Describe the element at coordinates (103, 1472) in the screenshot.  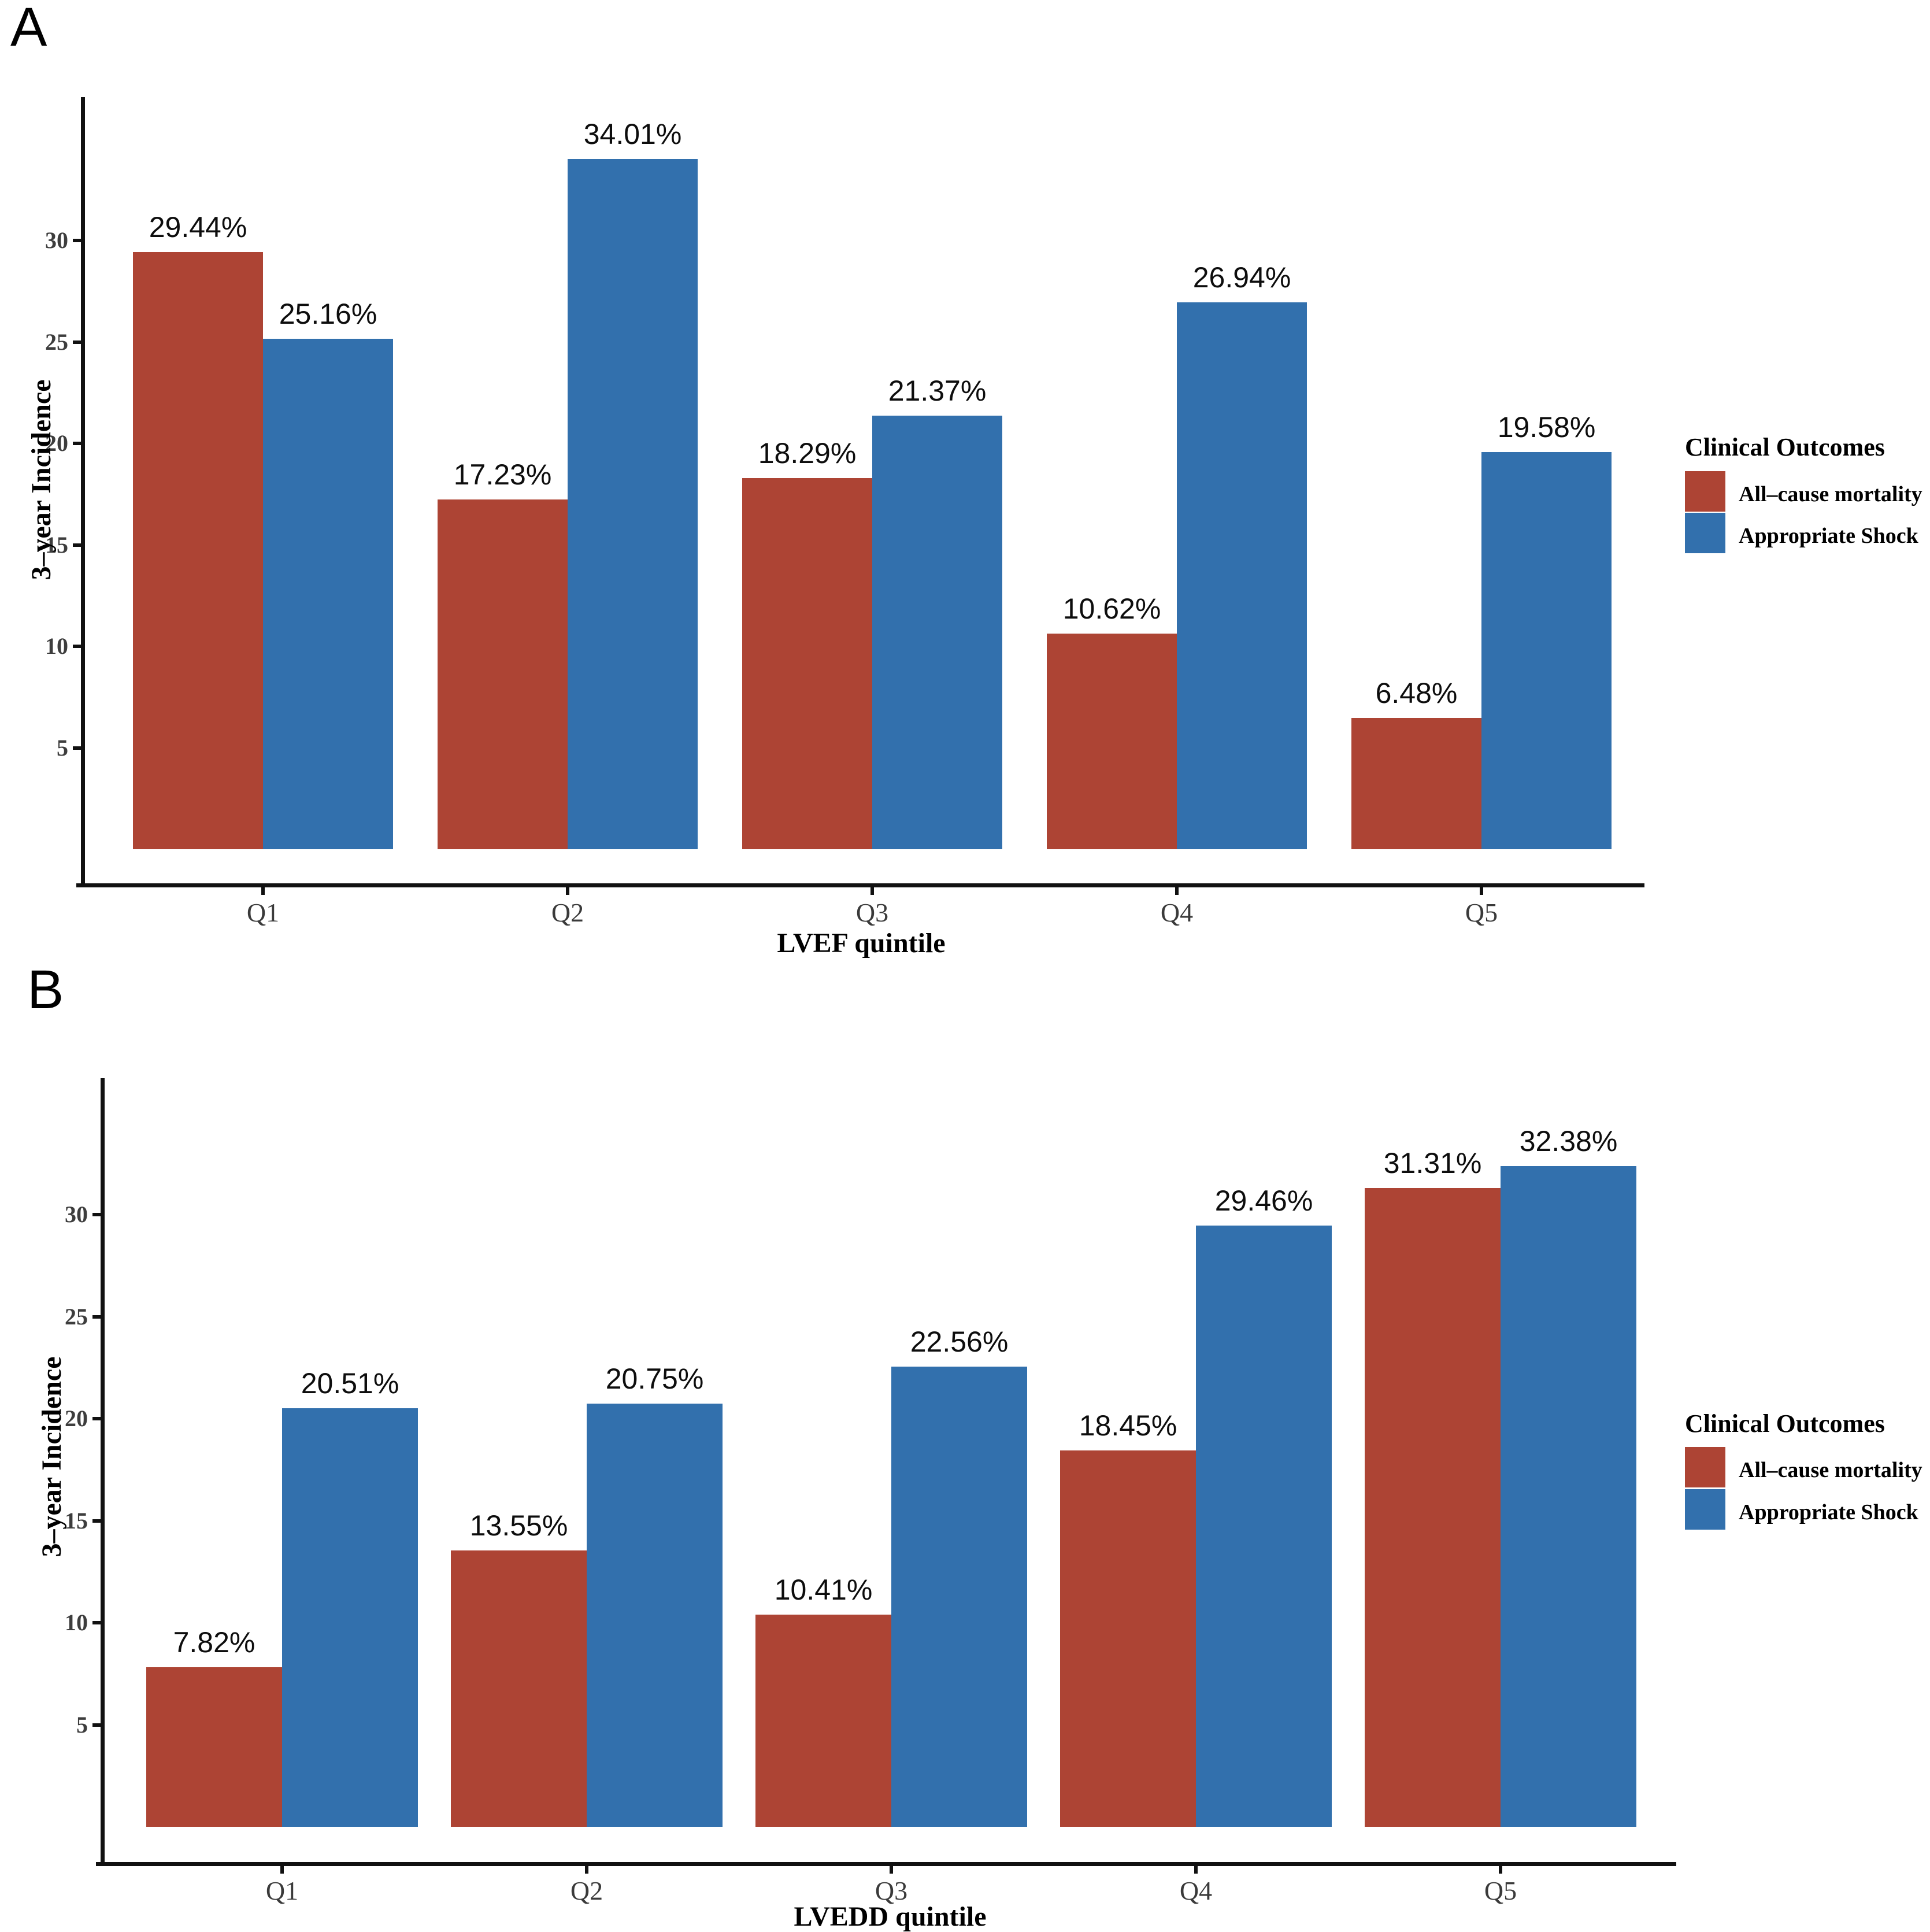
I see `y-axis-line-b` at that location.